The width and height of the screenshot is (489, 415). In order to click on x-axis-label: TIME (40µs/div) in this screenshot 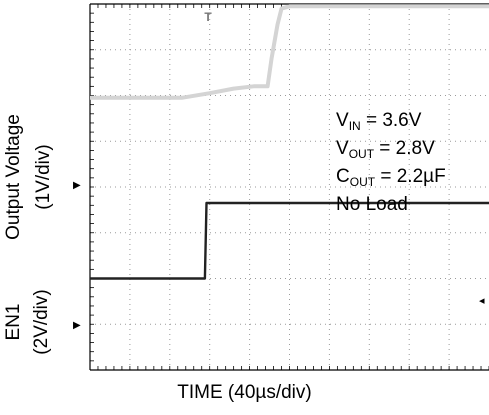, I will do `click(244, 392)`.